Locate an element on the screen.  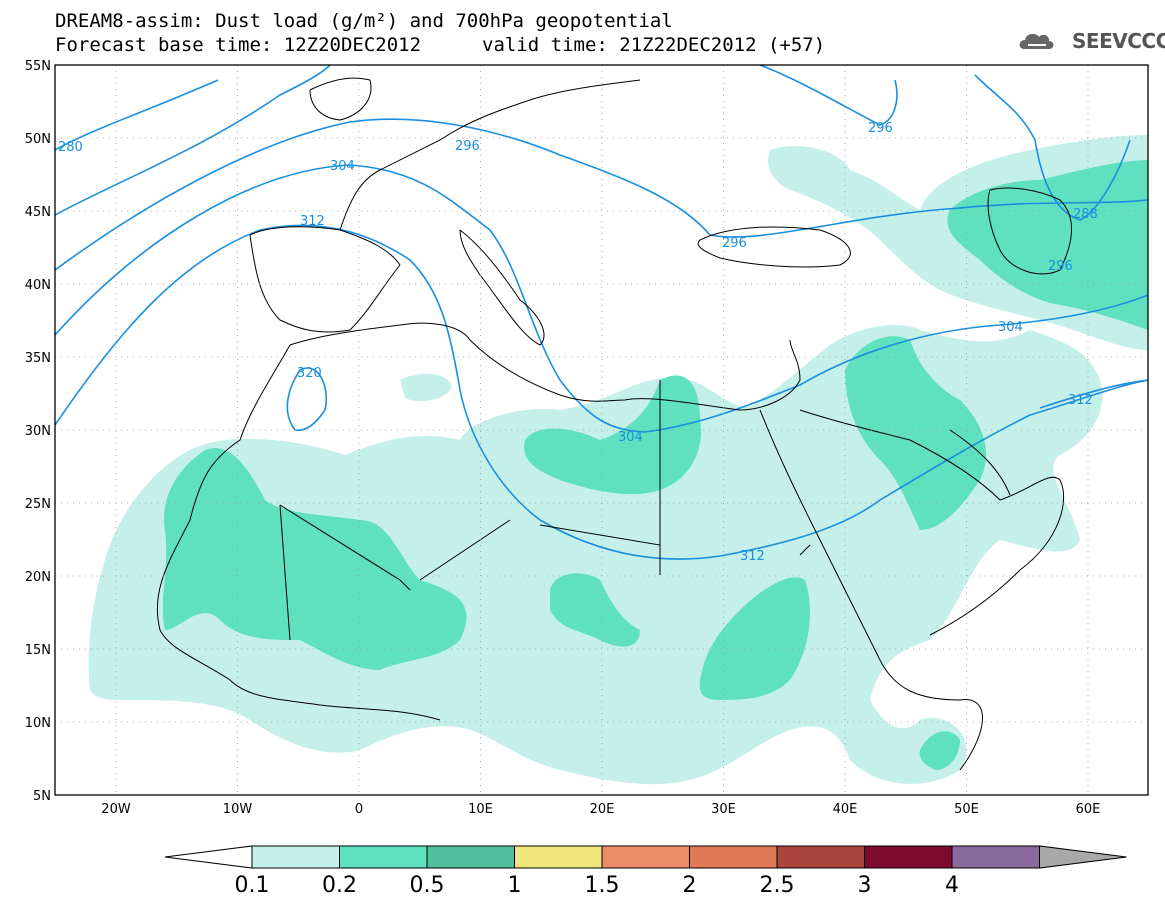
lat-tick-label: 35N is located at coordinates (38, 358).